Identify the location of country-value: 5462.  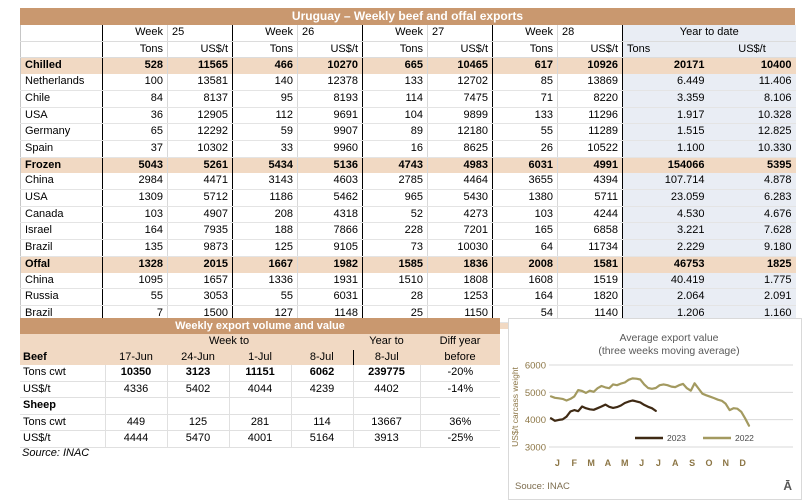
(330, 198).